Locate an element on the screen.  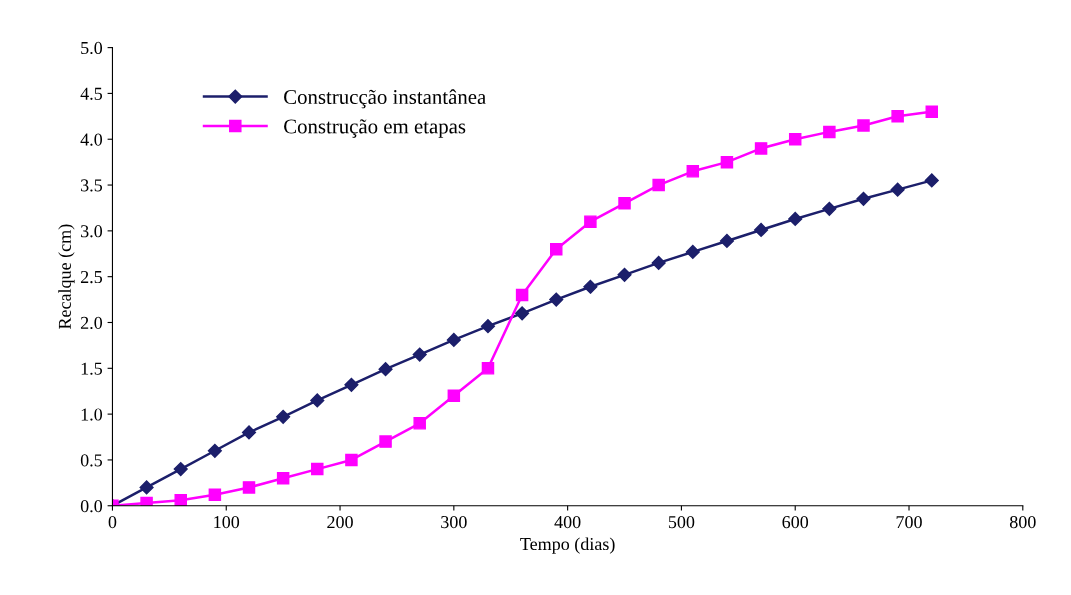
x-axis-title: Tempo (dias) is located at coordinates (567, 545).